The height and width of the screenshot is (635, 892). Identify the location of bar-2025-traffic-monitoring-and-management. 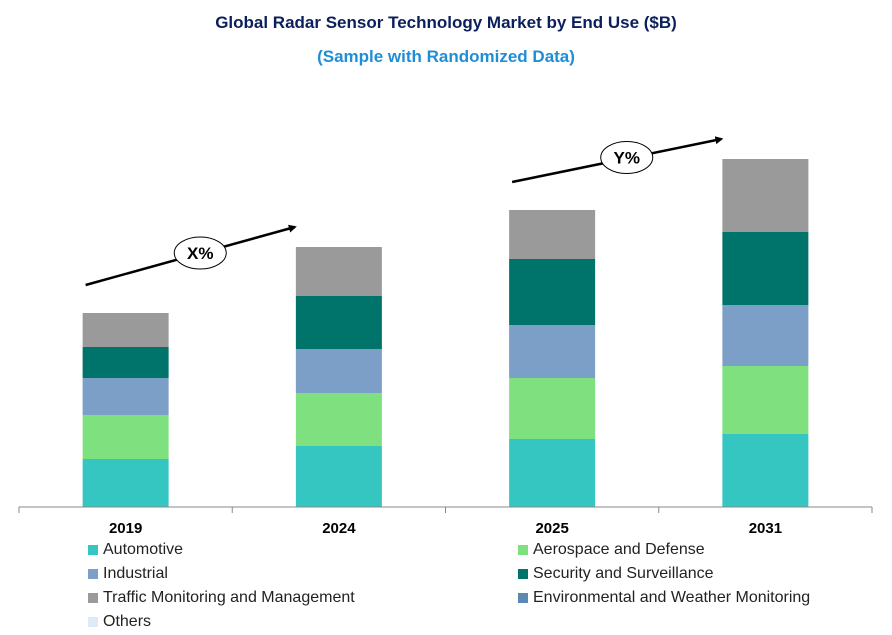
(552, 234).